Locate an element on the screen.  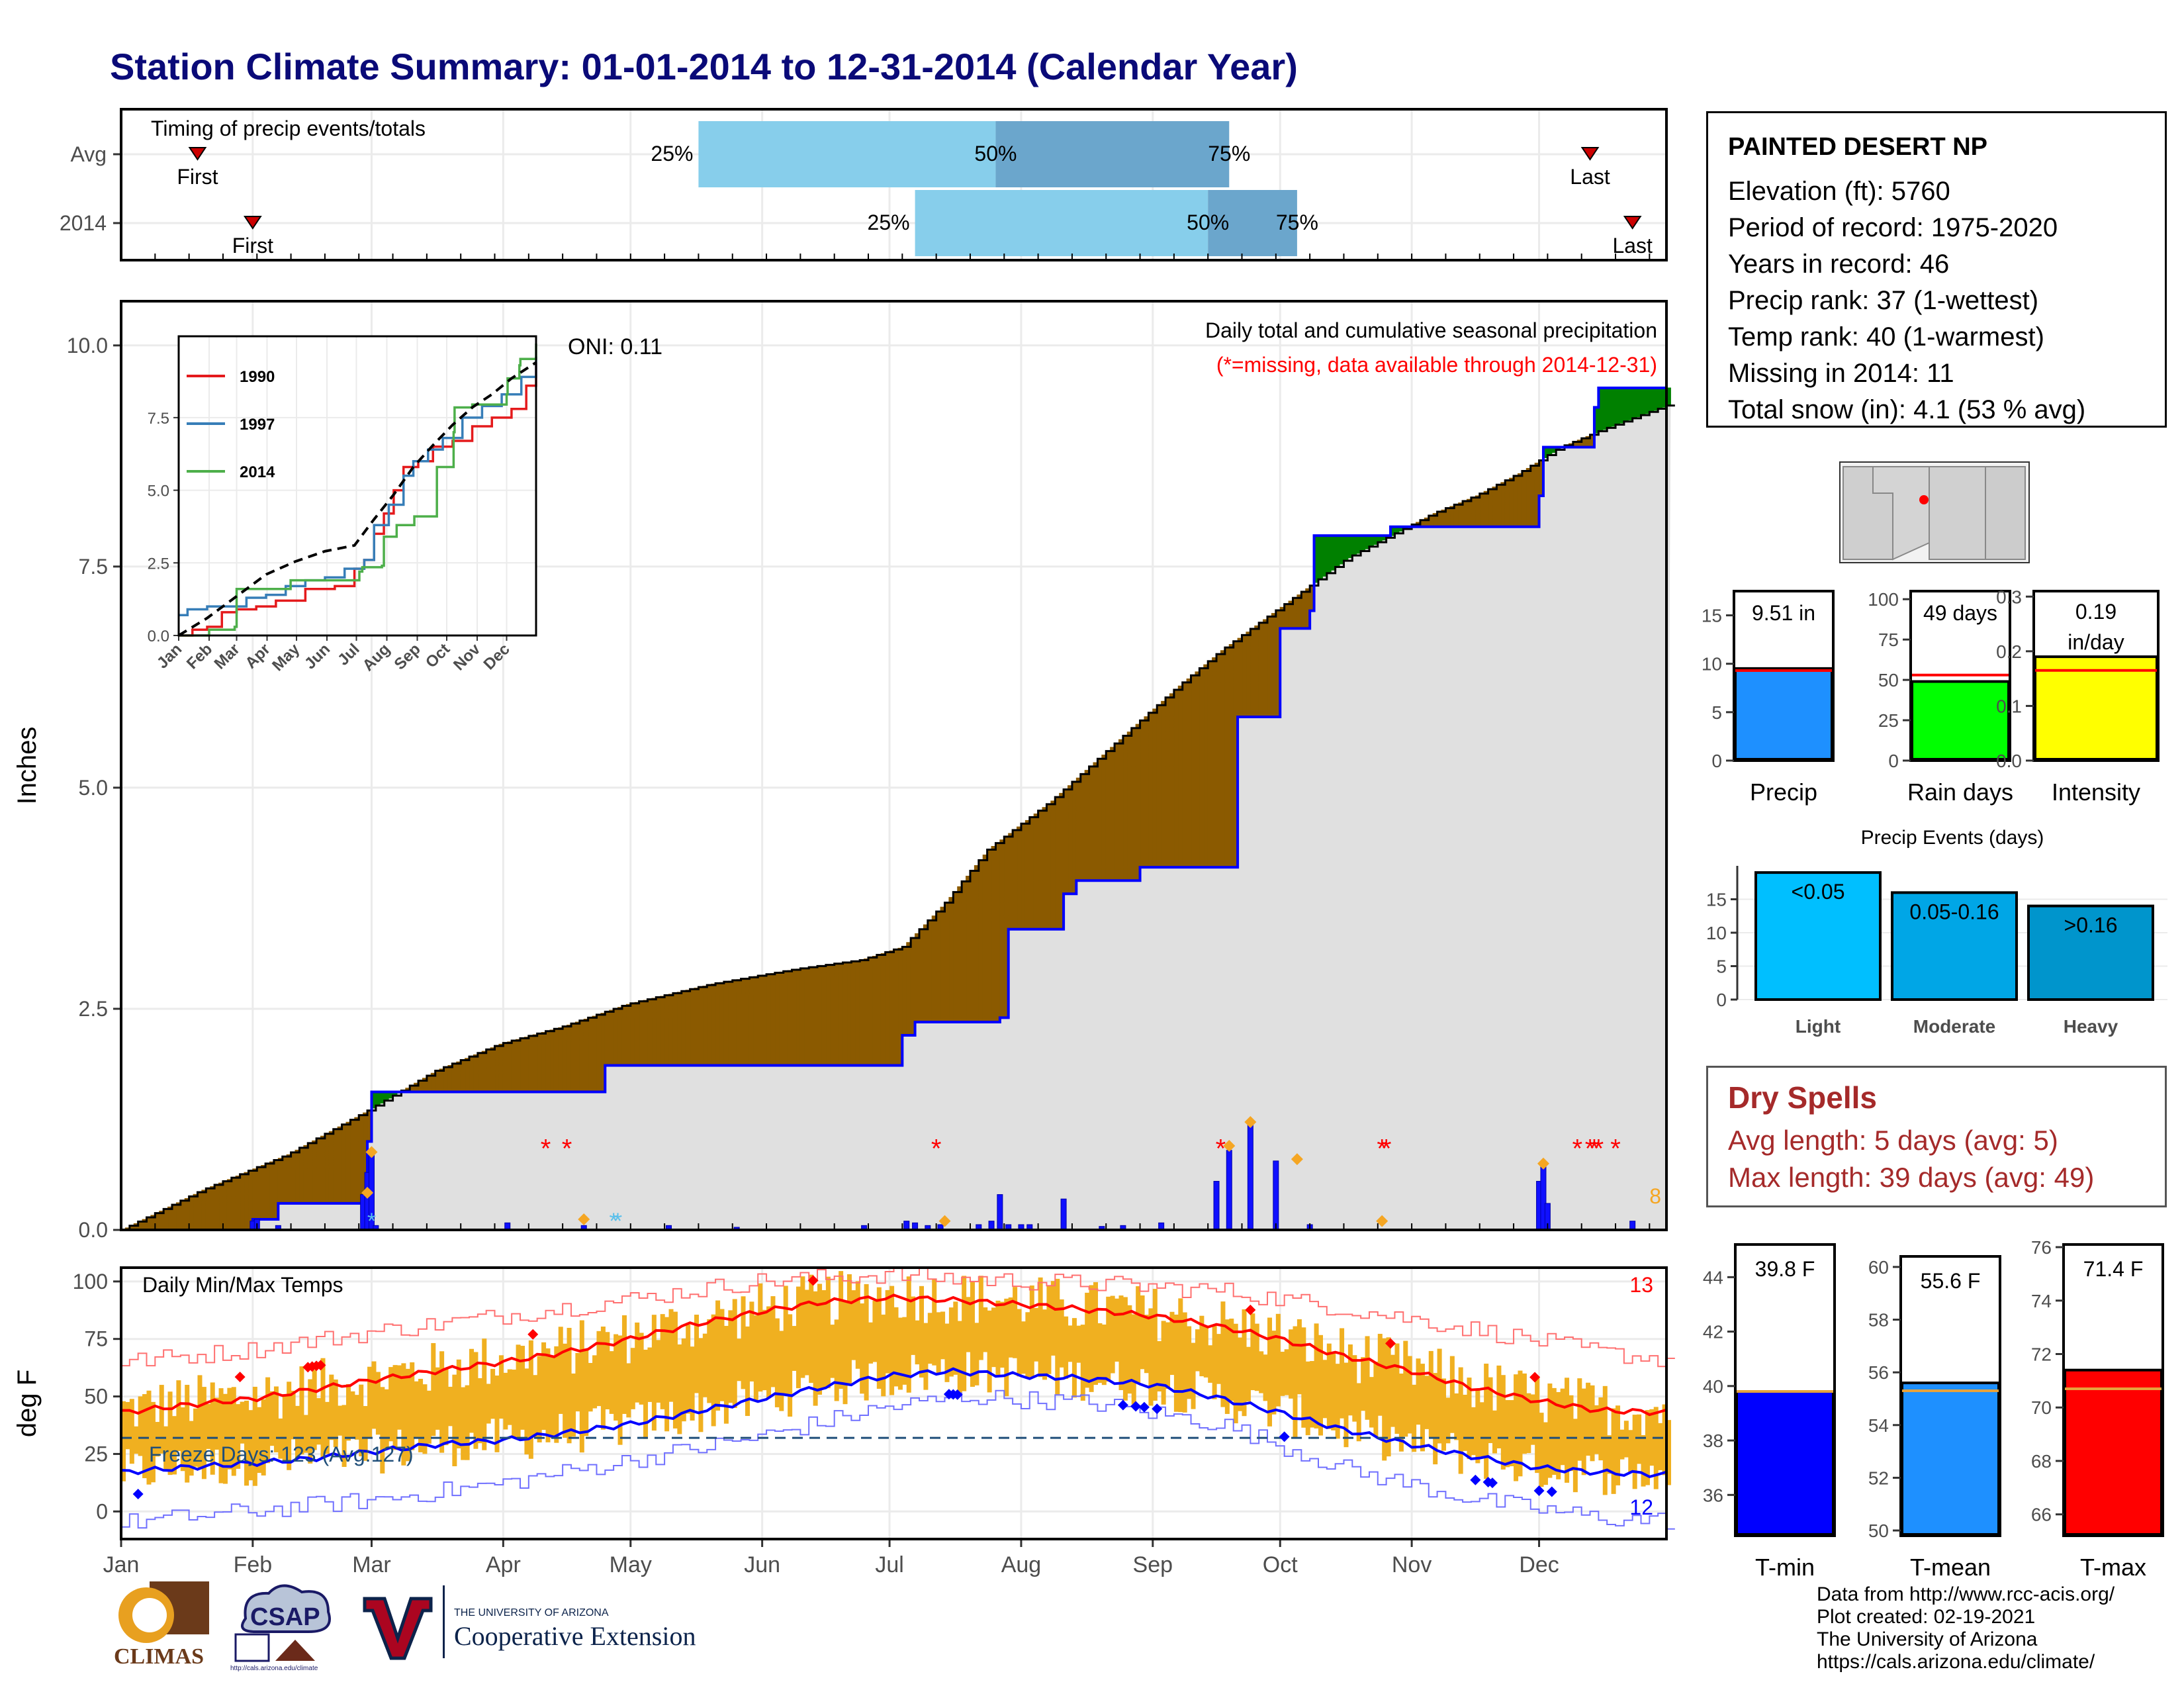
psum-rain-days-ytick-label: 100 is located at coordinates (1883, 599).